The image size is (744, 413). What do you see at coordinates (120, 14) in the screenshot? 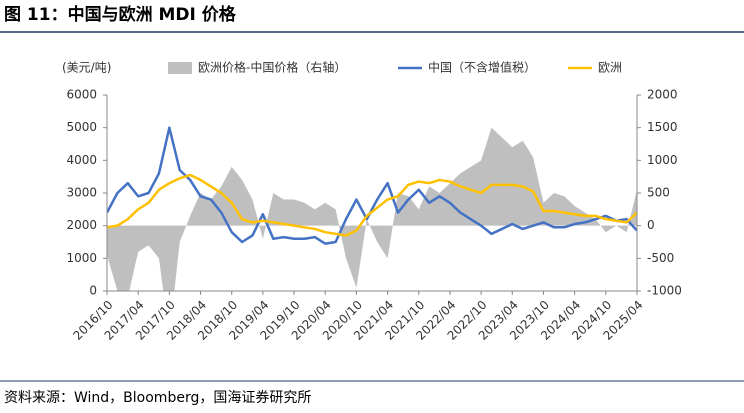
I see `chart-title: 图 11：中国与欧洲 MDI 价格` at bounding box center [120, 14].